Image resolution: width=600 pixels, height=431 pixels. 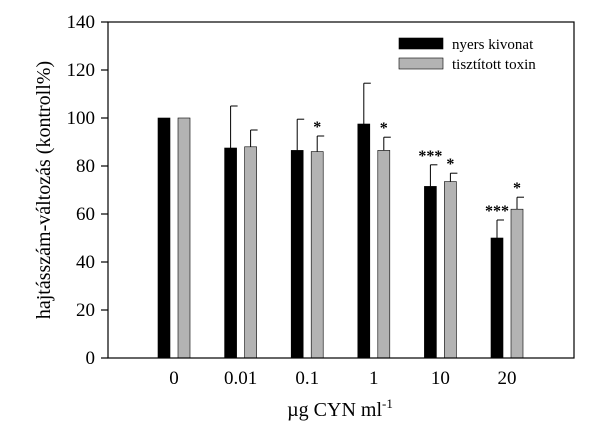 What do you see at coordinates (334, 410) in the screenshot?
I see `x-axis-title-main: µg CYN ml` at bounding box center [334, 410].